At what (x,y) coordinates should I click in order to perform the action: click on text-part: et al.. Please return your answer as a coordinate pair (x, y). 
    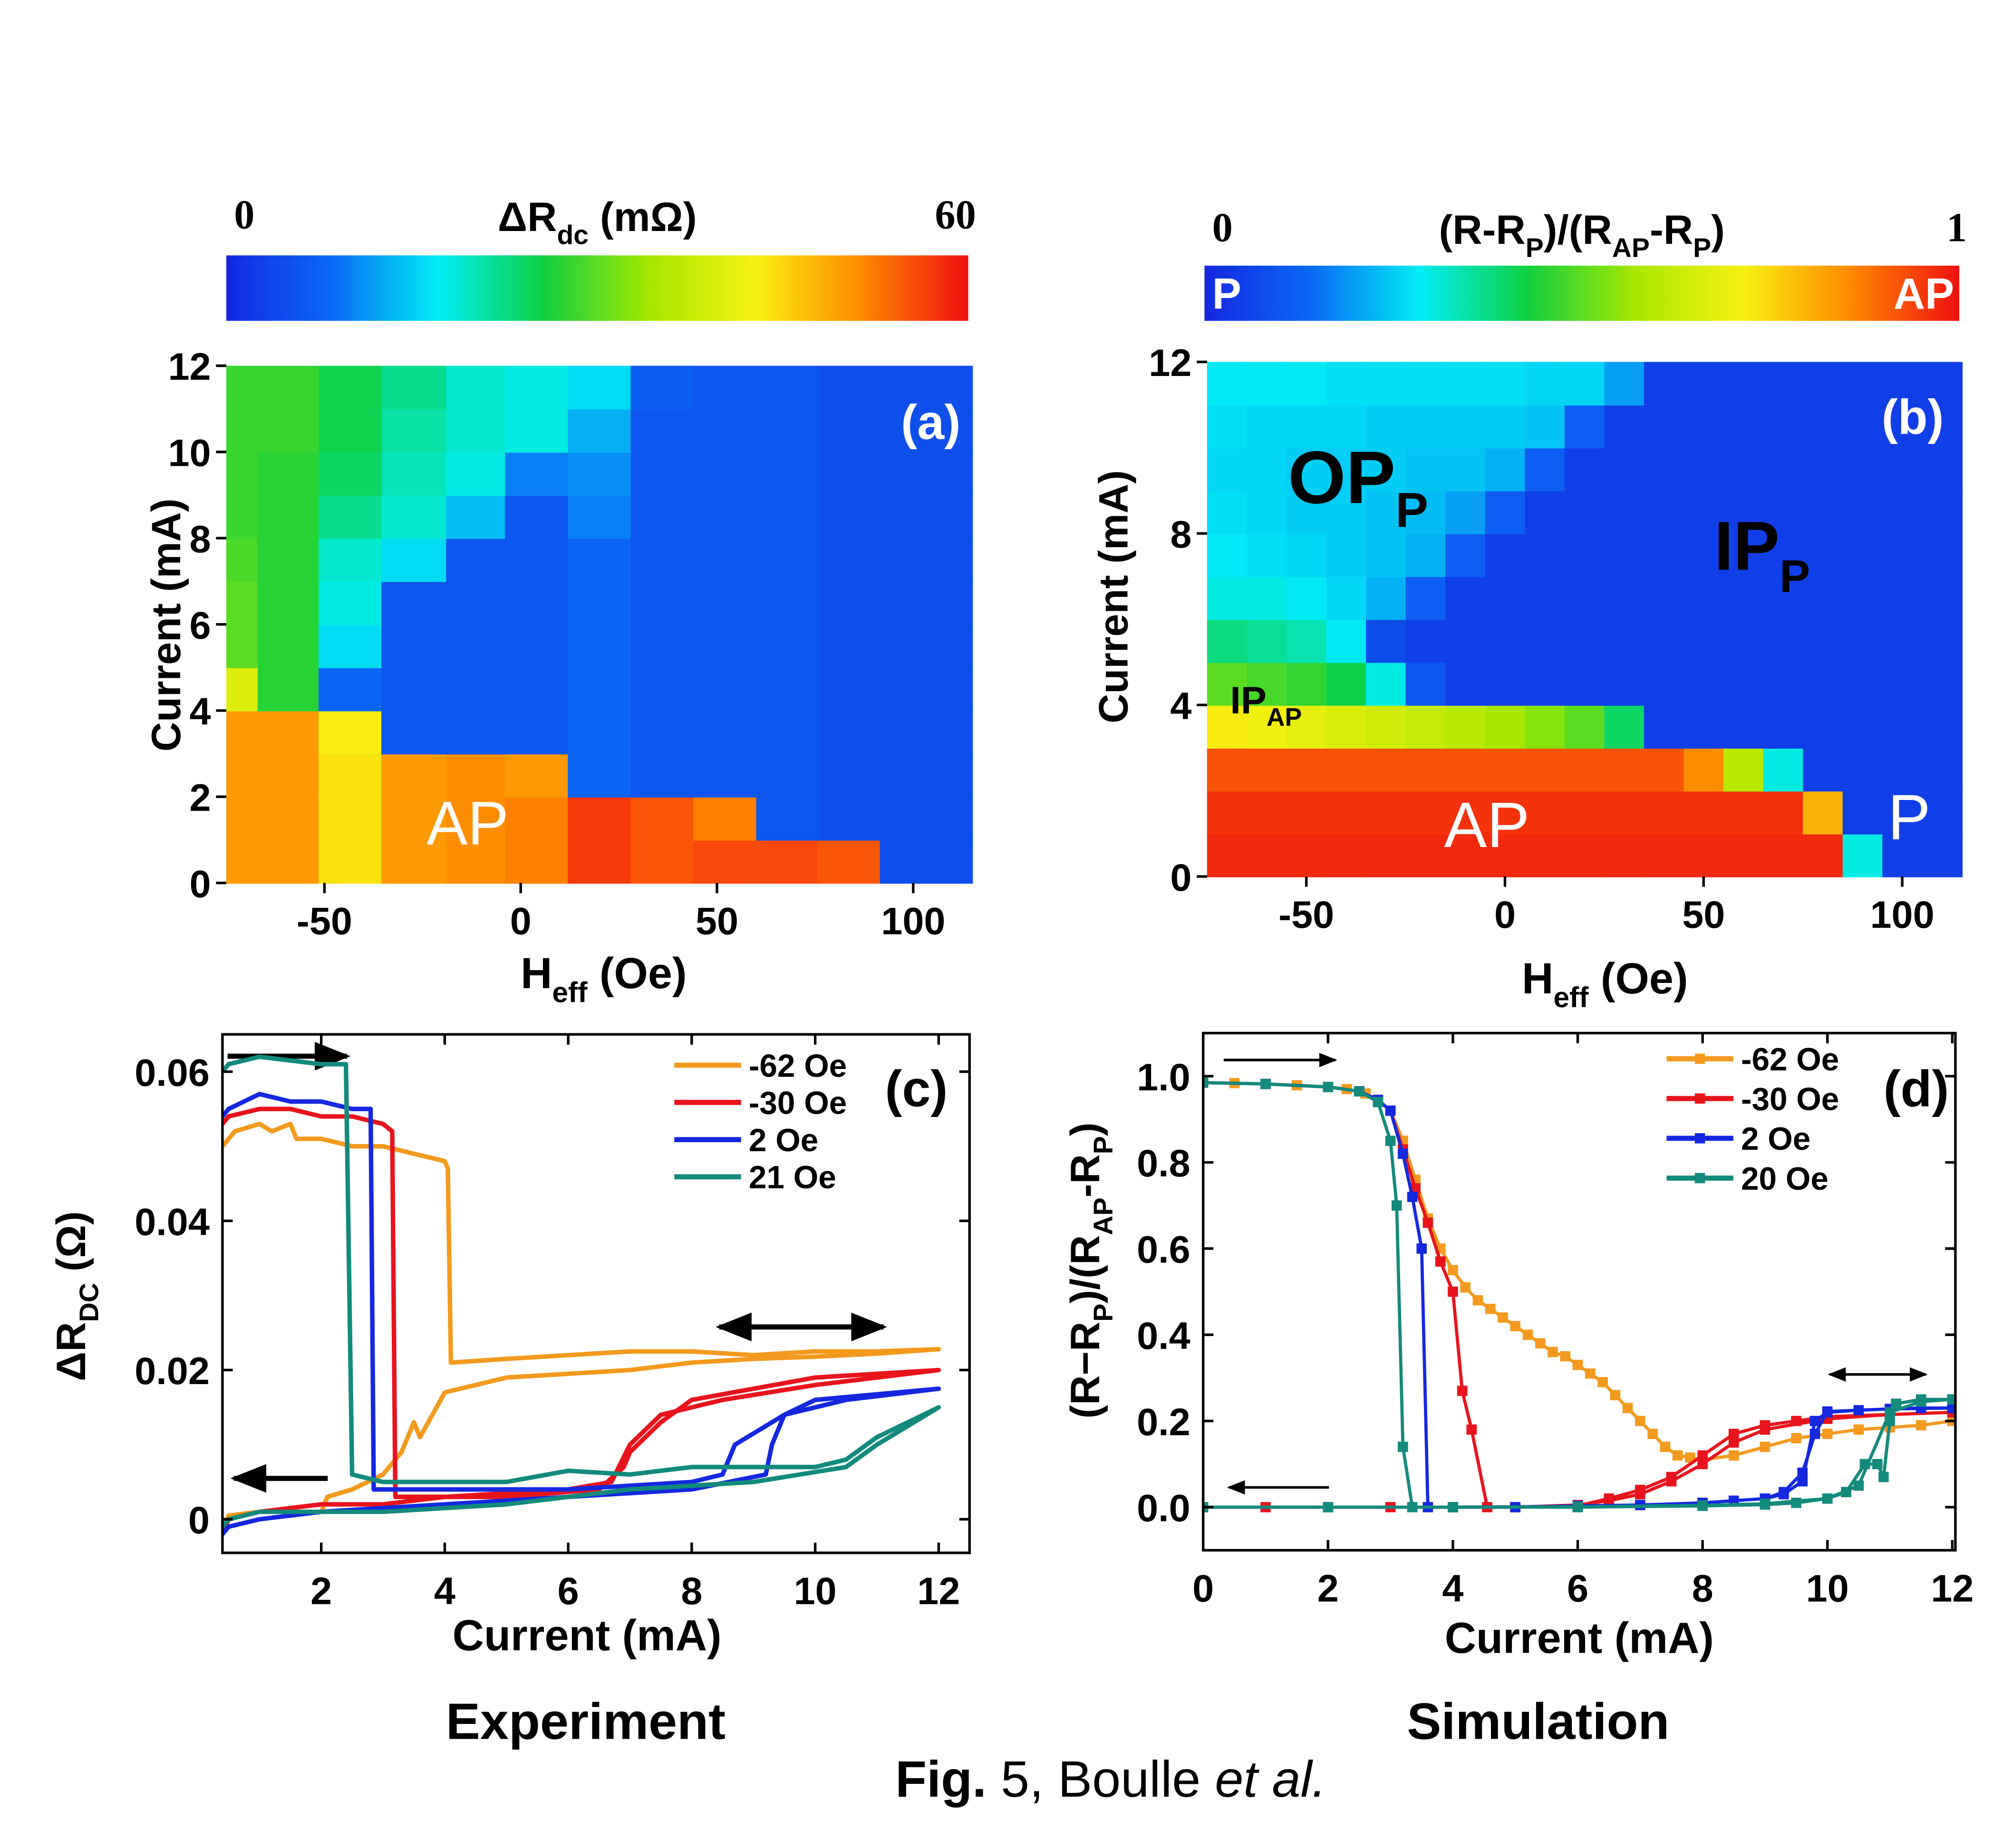
    Looking at the image, I should click on (1270, 1779).